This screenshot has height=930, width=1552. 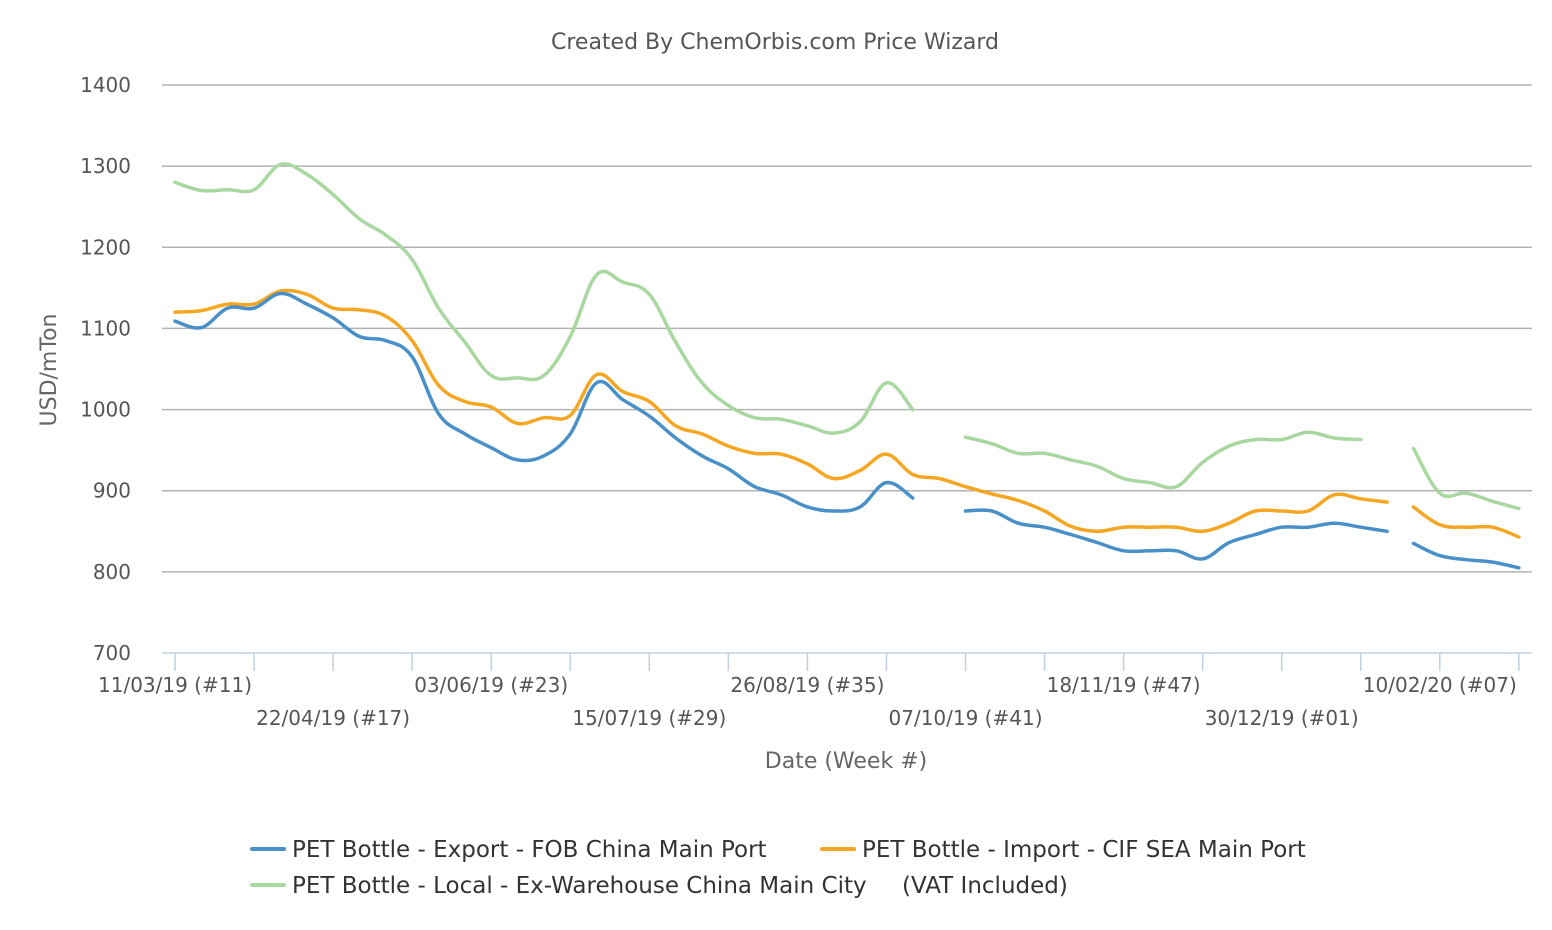 What do you see at coordinates (1124, 685) in the screenshot?
I see `x-tick-label: 18/11/19 (#47)` at bounding box center [1124, 685].